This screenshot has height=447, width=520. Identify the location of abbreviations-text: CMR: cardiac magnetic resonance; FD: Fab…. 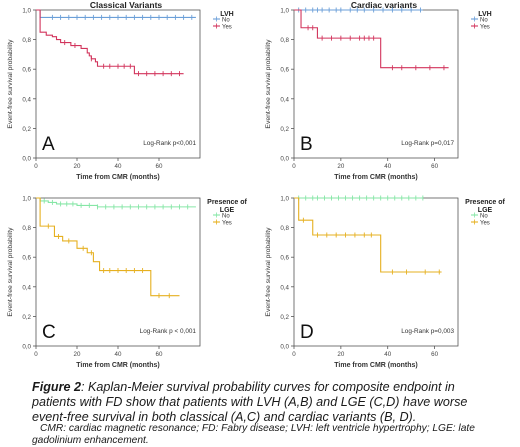
(253, 434).